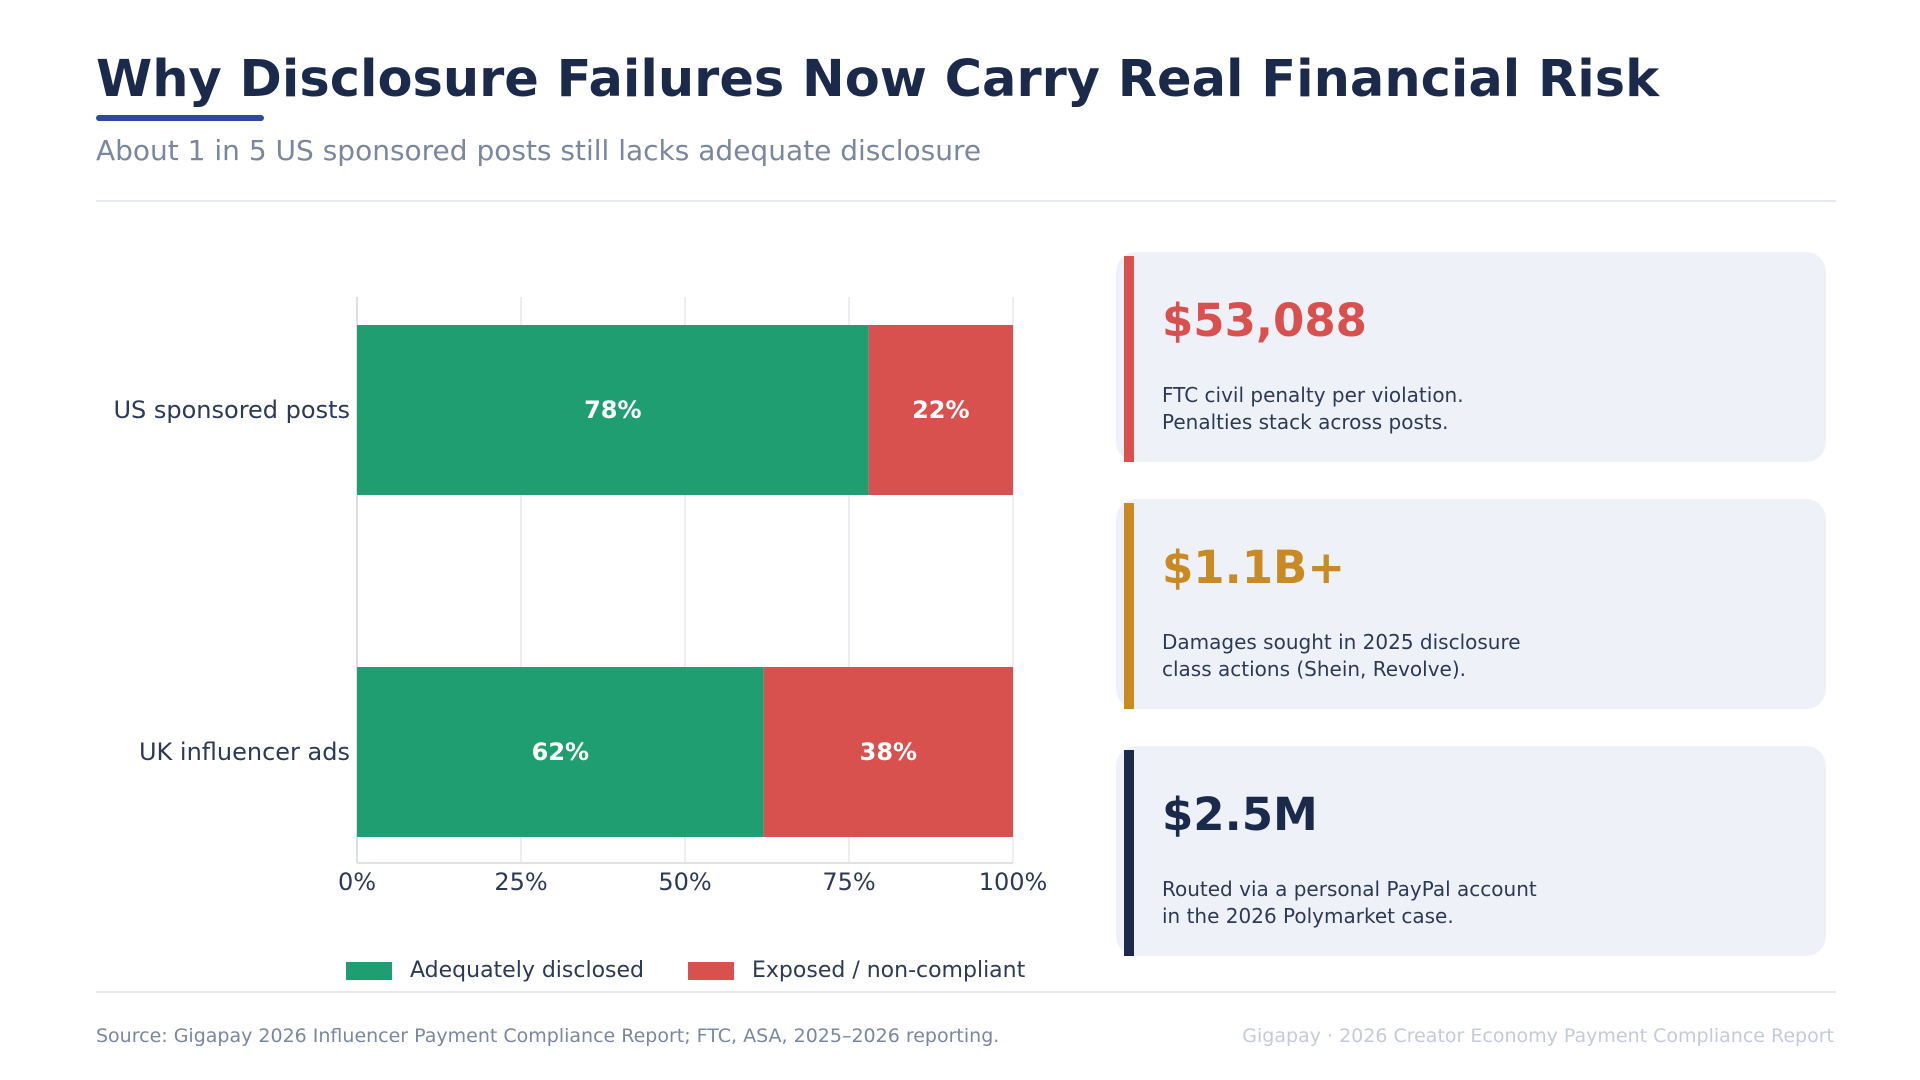 This screenshot has width=1920, height=1080. Describe the element at coordinates (180, 118) in the screenshot. I see `title-underline` at that location.